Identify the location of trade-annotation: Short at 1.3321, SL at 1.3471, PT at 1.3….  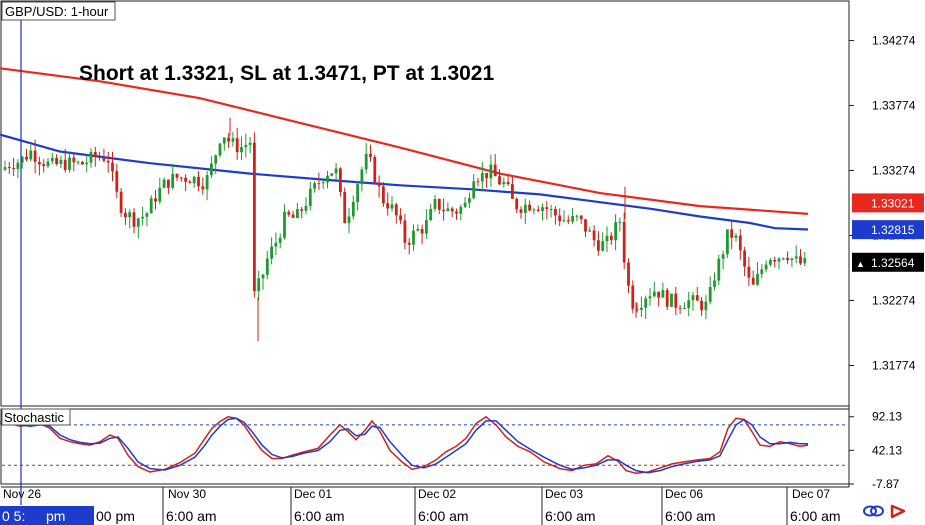
(286, 73).